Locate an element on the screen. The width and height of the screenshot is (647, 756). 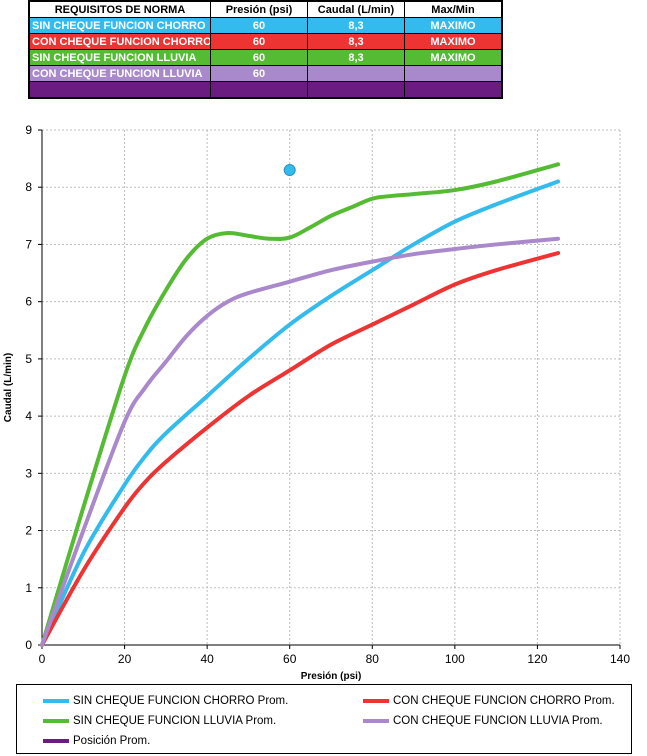
table-row: CON CHEQUE FUNCION LLUVIA 60 is located at coordinates (265, 73).